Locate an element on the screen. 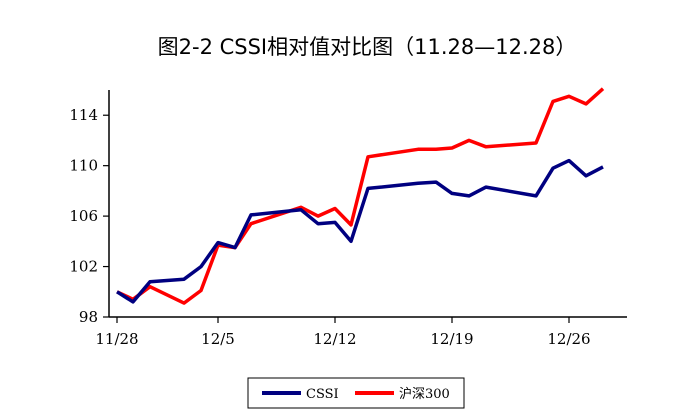  y-tick-label: 98 is located at coordinates (88, 317).